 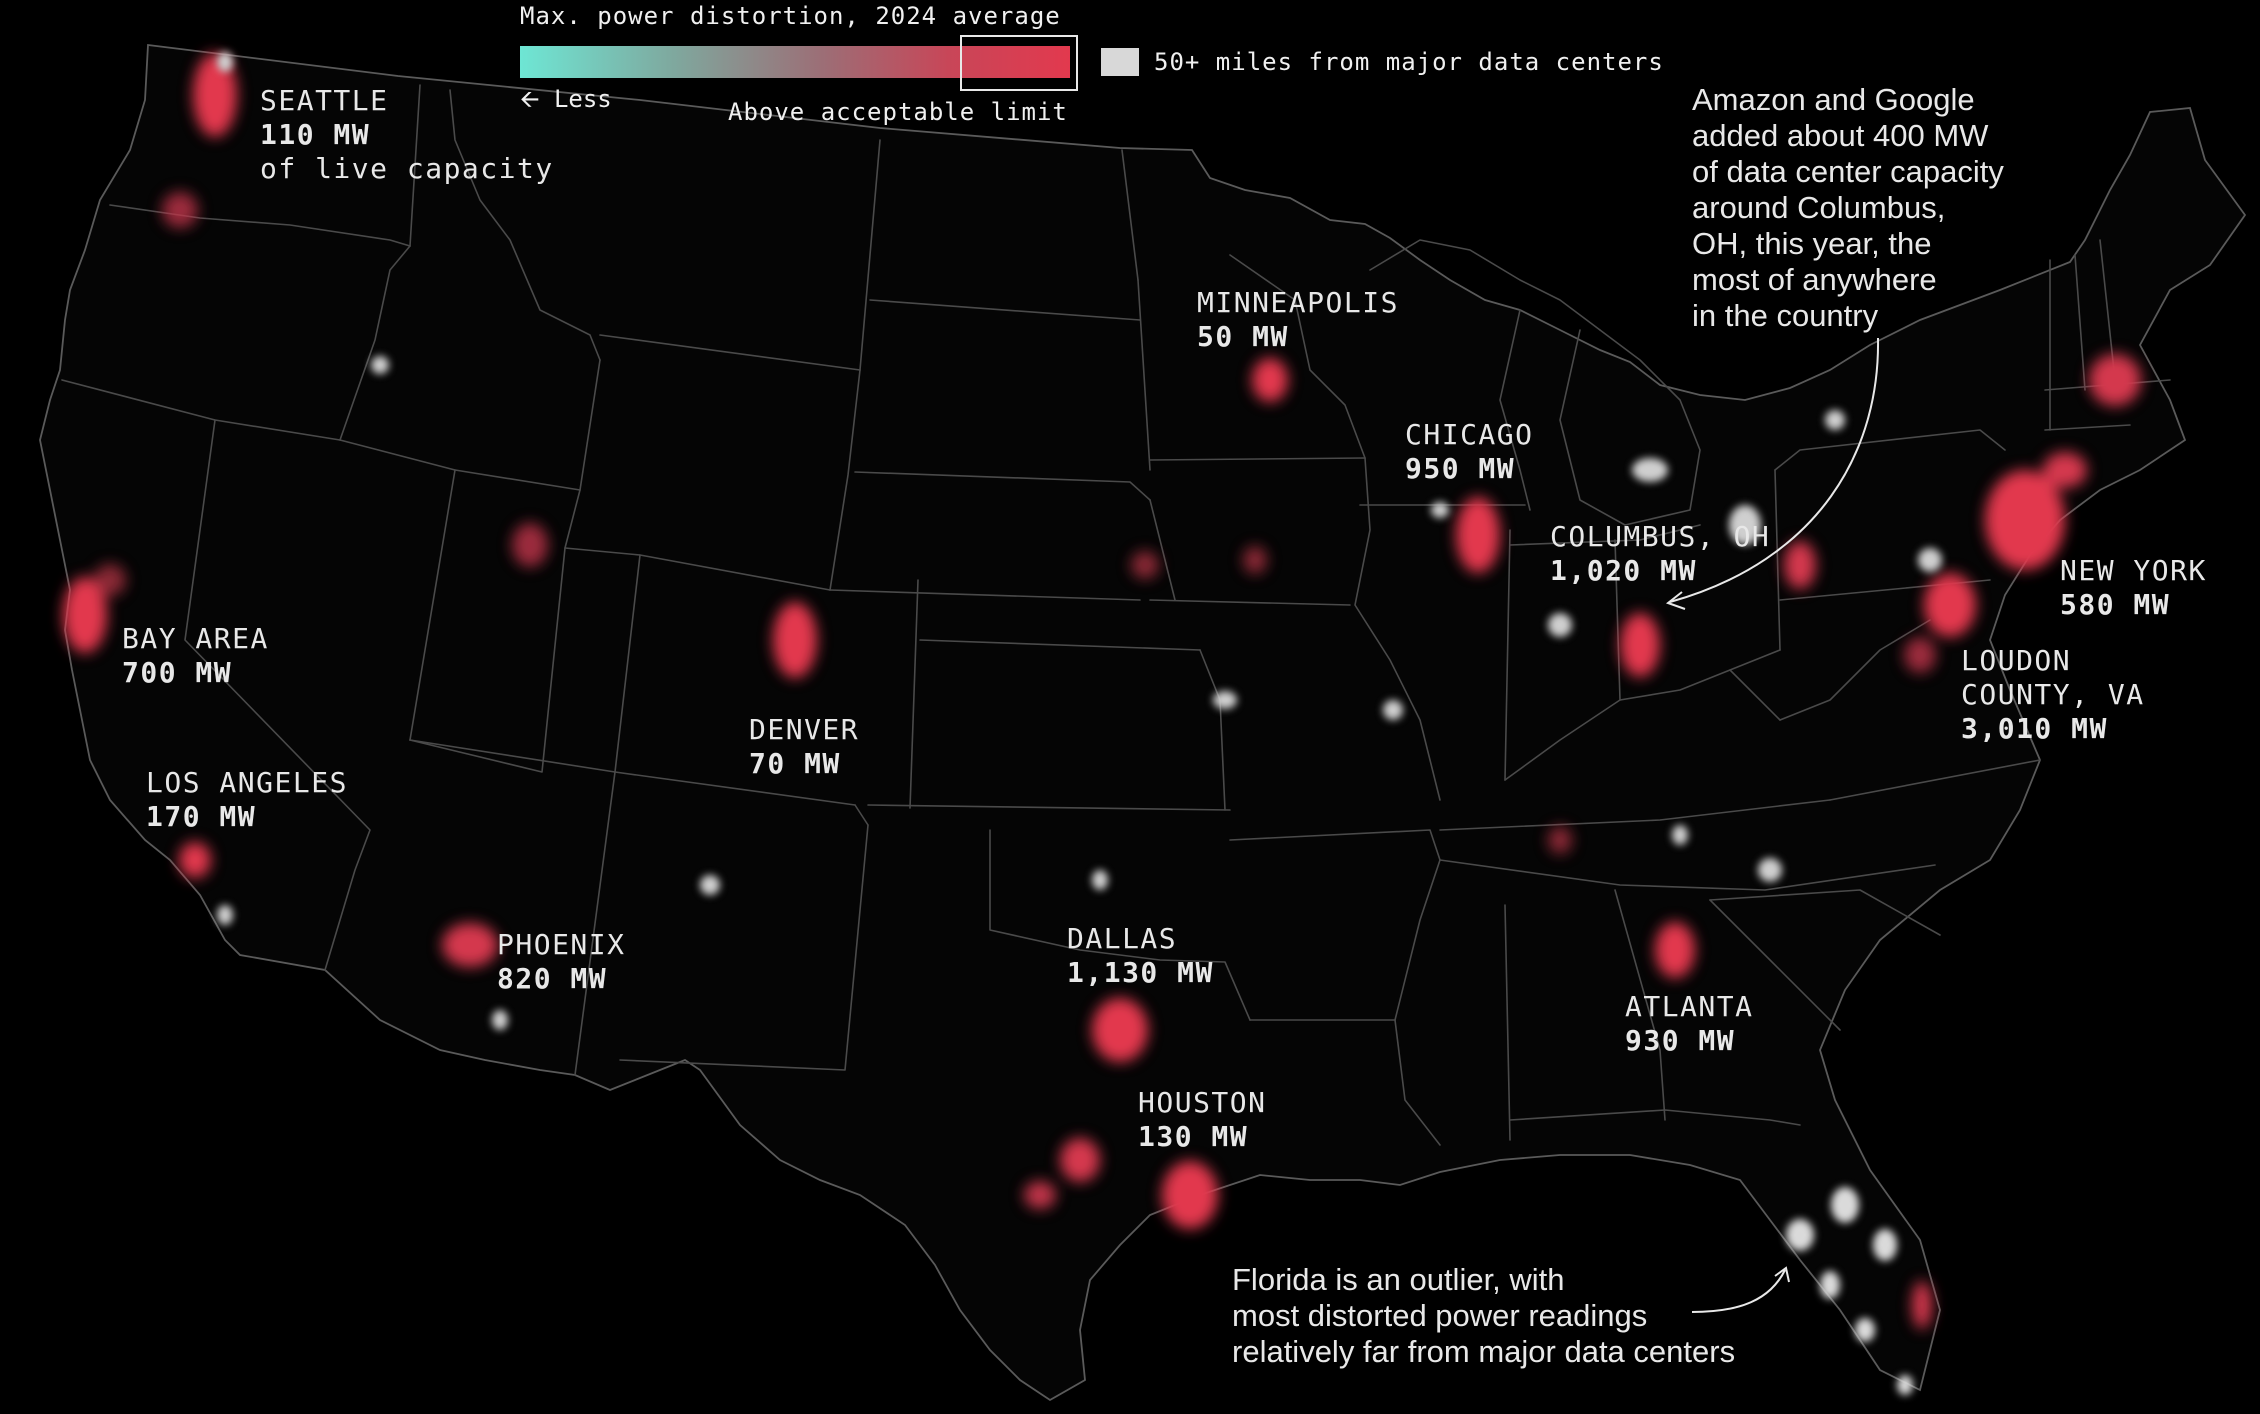 I want to click on city-name: BAY AREA, so click(x=195, y=638).